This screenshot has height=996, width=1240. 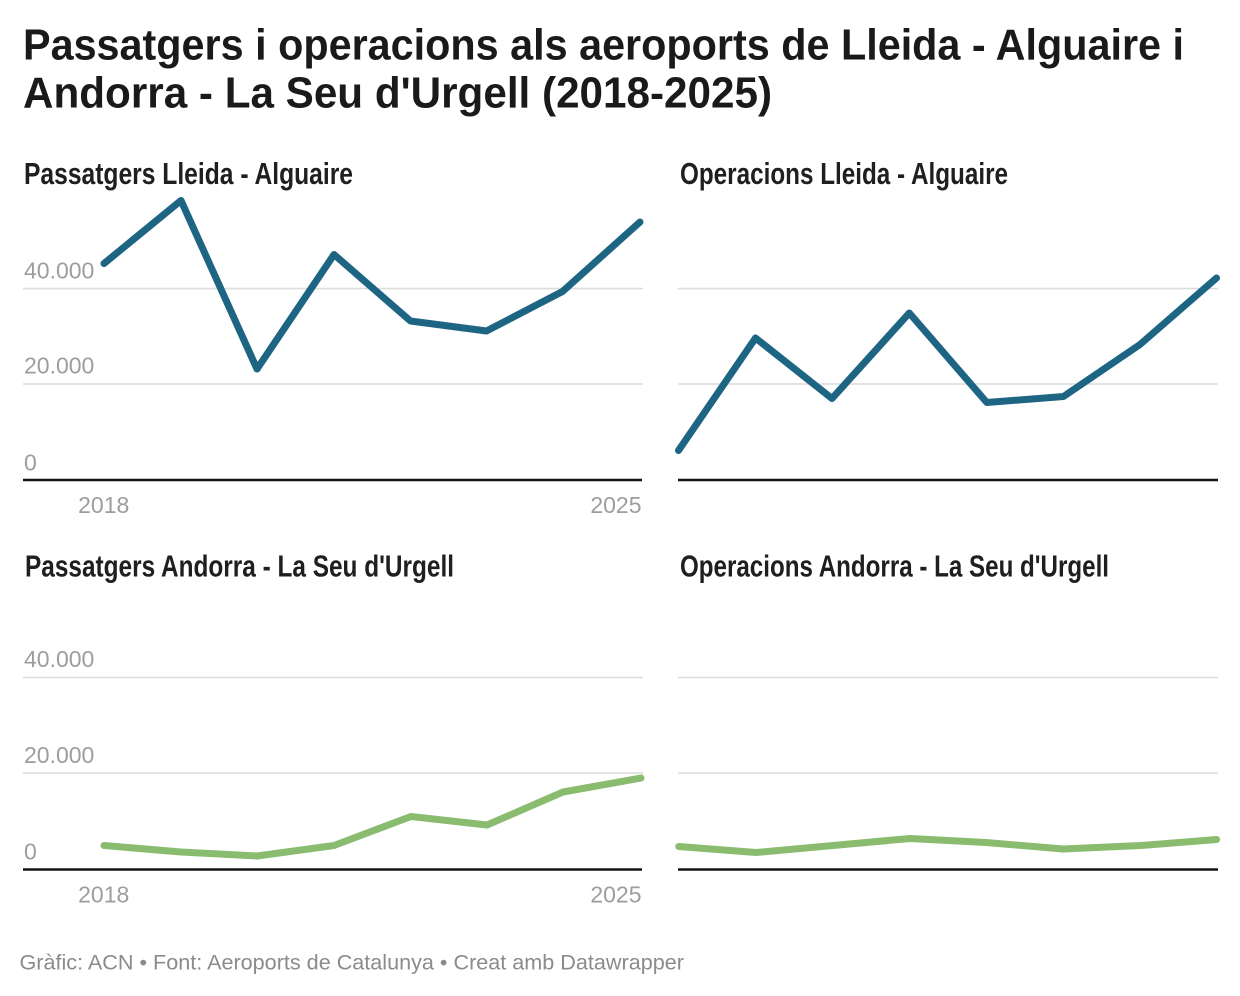 I want to click on svg-text: Operacions Lleida - Alguaire, so click(x=844, y=174).